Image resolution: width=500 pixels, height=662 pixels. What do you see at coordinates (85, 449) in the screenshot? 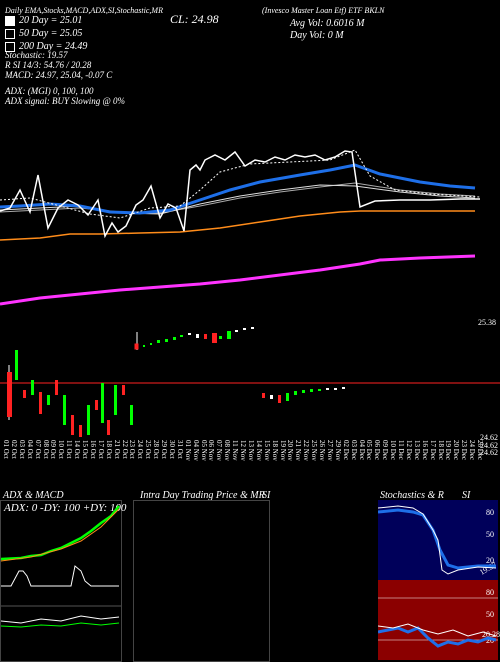
I see `date-label: 15 Oct` at bounding box center [85, 449].